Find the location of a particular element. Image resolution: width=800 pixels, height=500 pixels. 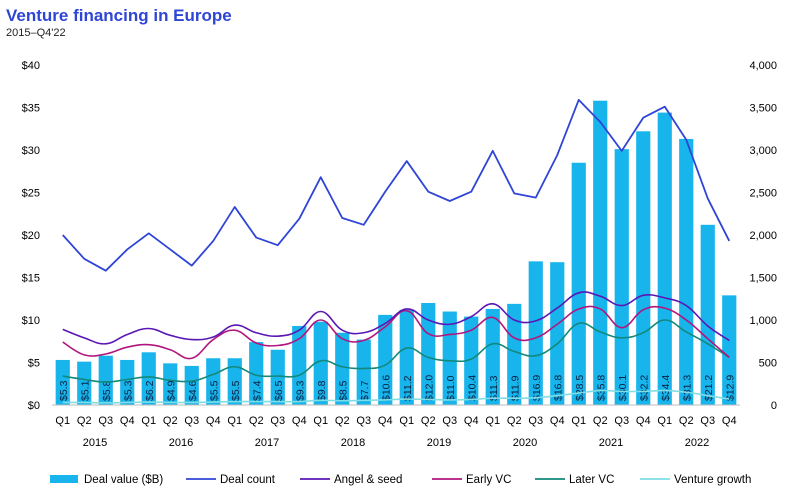

deal-value-label: $31.3 is located at coordinates (687, 388).